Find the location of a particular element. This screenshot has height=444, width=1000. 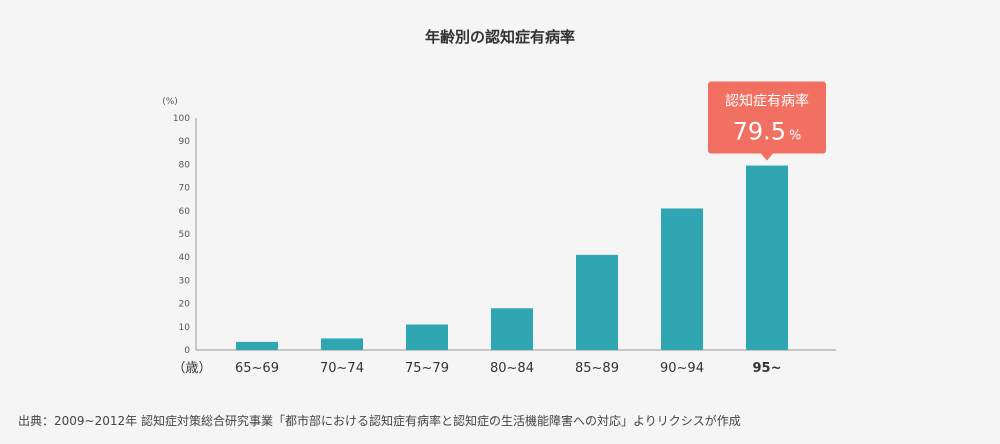

x-tick-label: 70~74 is located at coordinates (342, 368).